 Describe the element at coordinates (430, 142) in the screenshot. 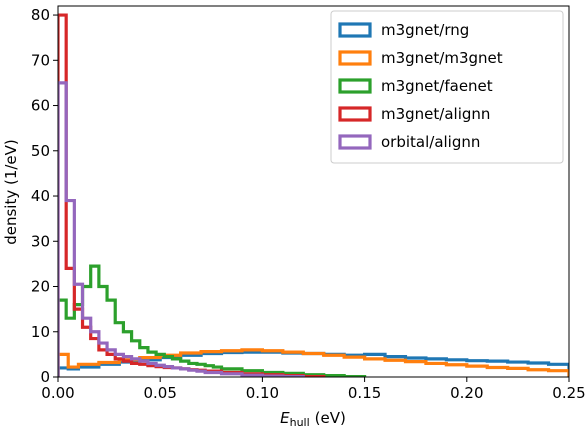

I see `legend-label: orbital/alignn` at that location.